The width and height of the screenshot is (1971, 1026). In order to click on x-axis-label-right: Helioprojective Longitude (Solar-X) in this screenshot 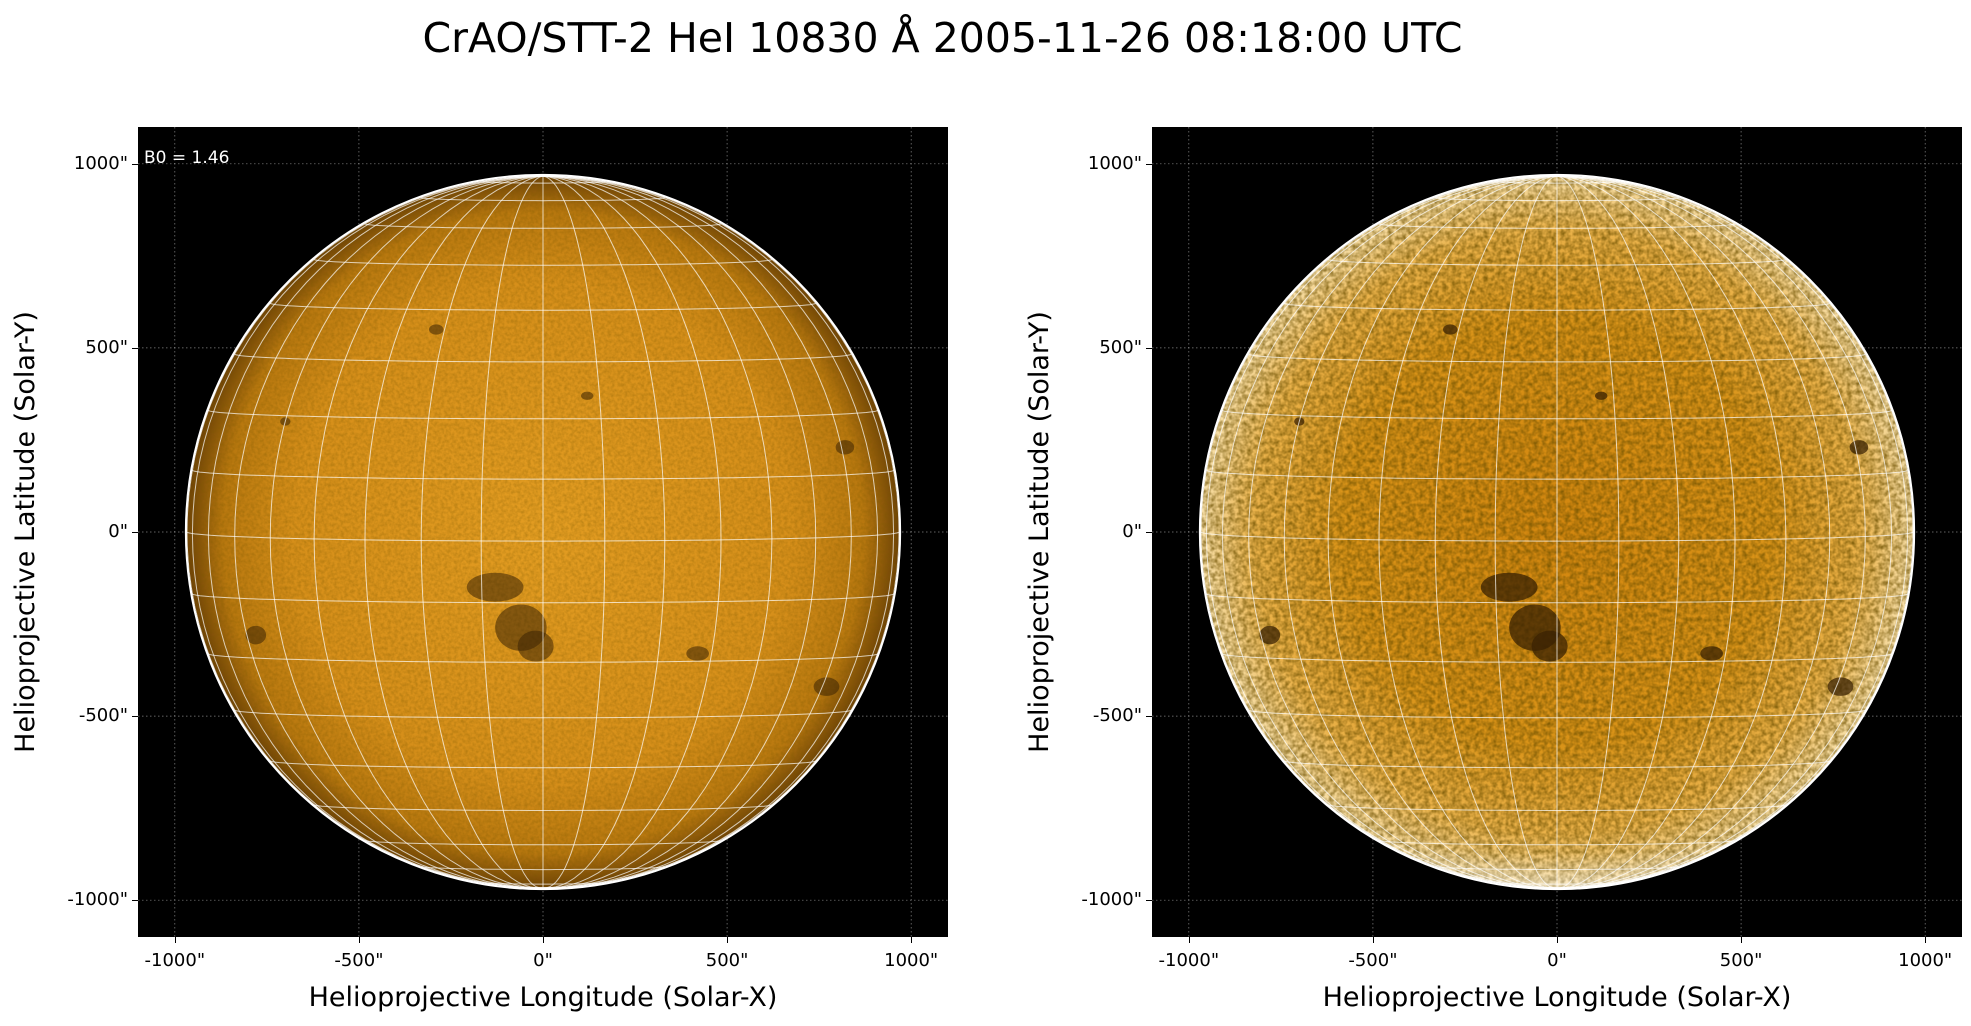, I will do `click(1557, 997)`.